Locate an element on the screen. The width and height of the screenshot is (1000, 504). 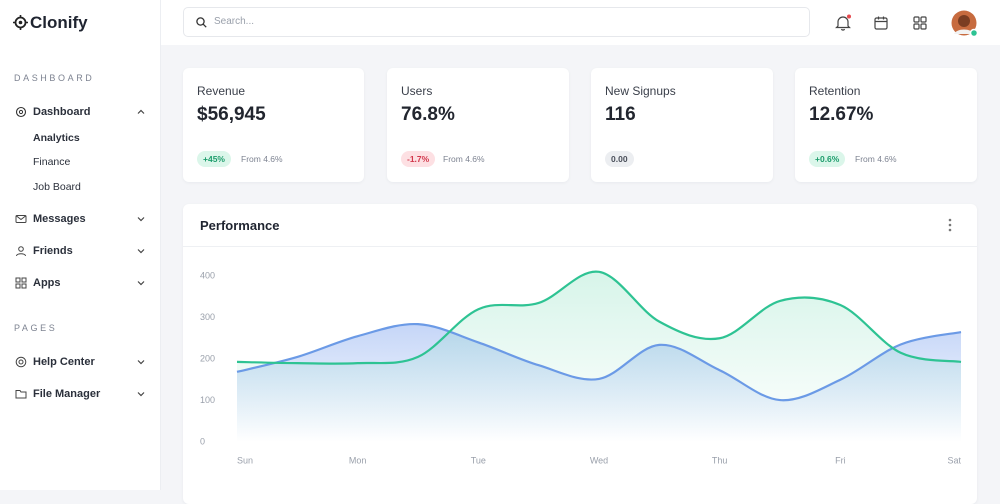
stat-value: 116 is located at coordinates (620, 114).